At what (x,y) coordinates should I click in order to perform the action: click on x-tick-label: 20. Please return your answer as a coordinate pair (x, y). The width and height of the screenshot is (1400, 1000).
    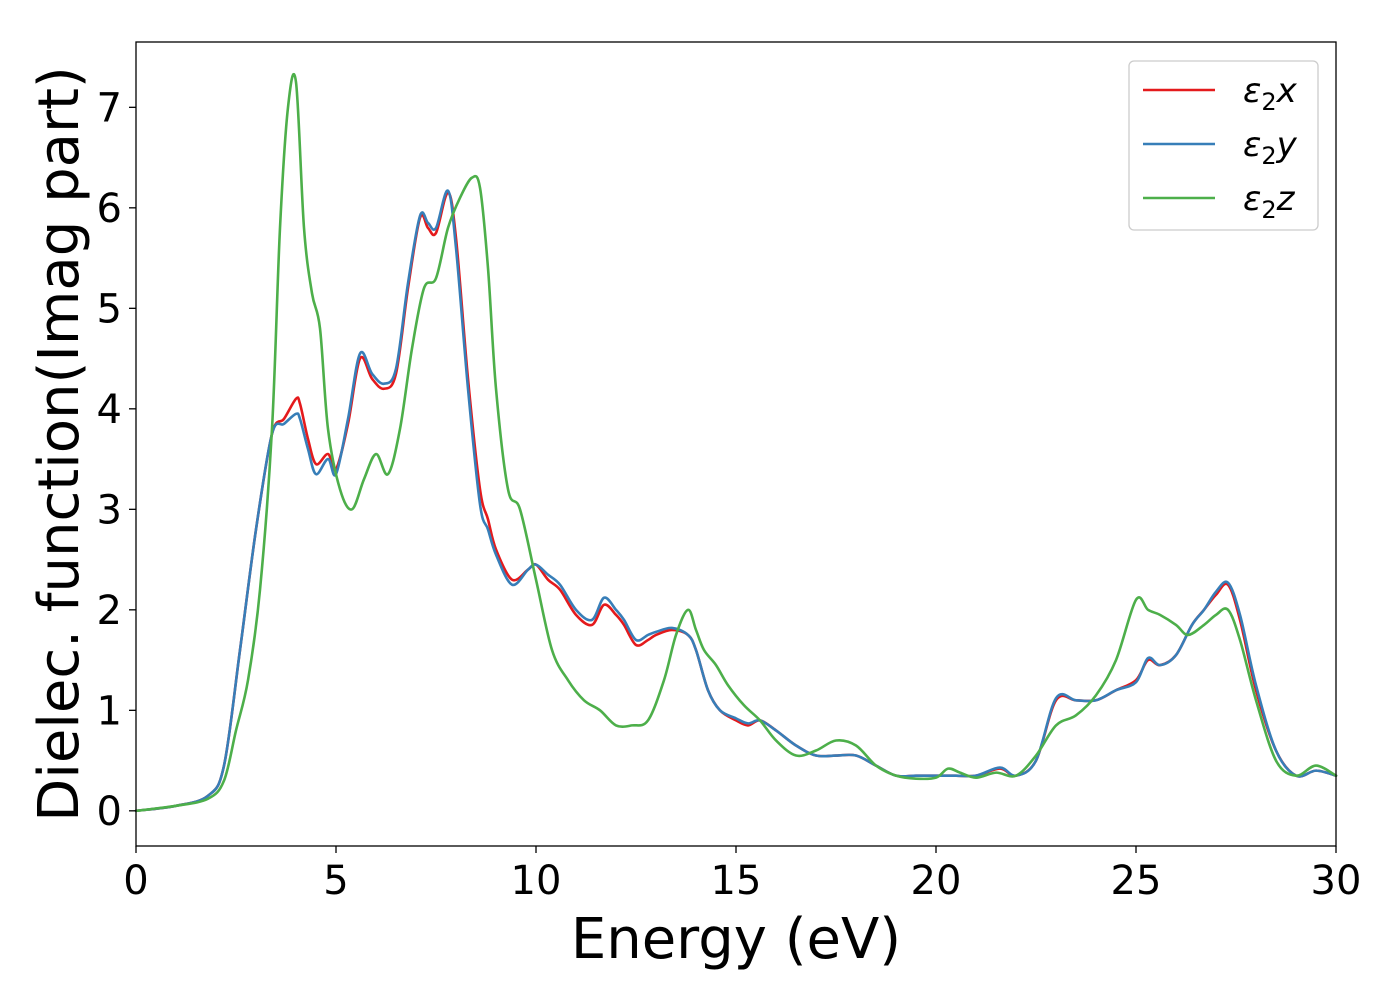
    Looking at the image, I should click on (936, 881).